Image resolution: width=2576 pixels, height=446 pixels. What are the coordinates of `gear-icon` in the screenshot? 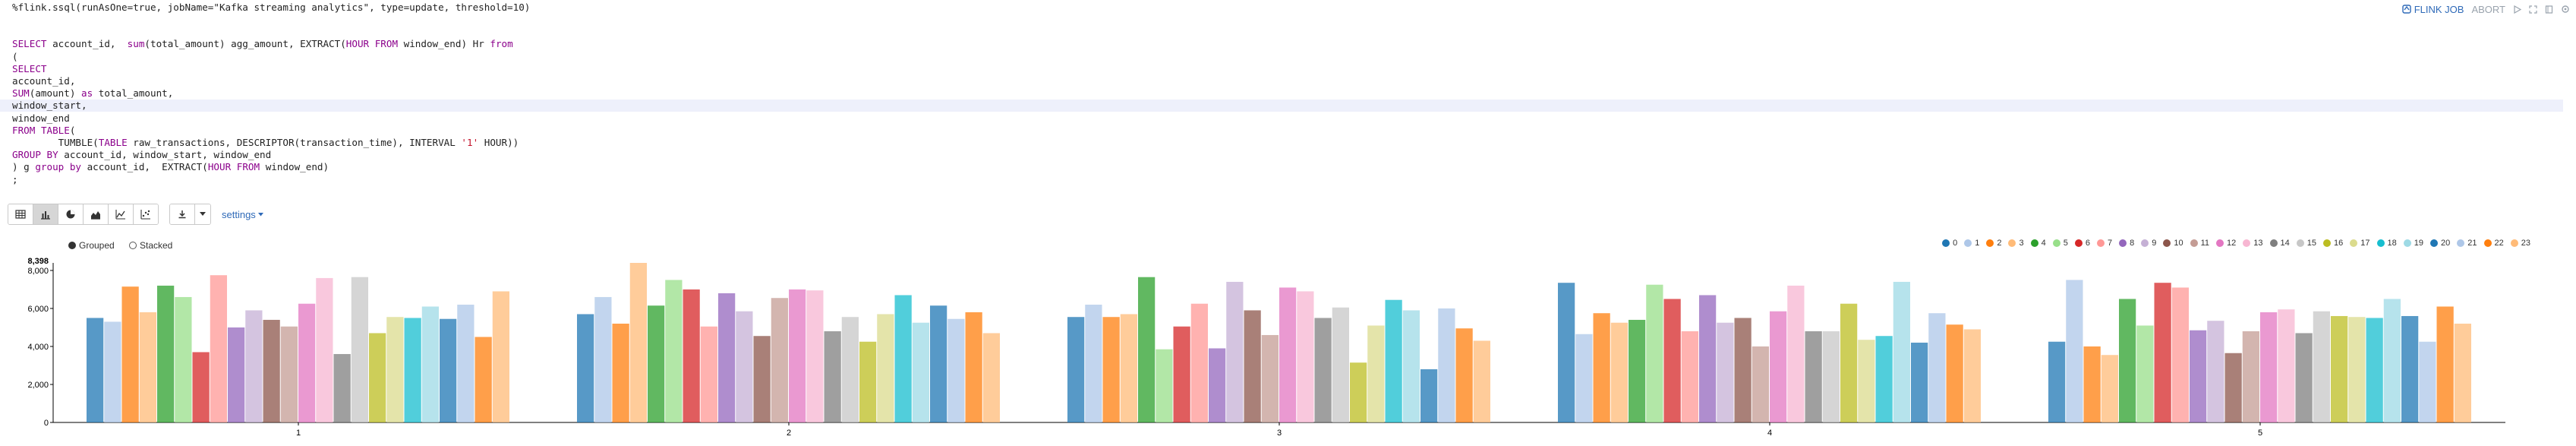 It's located at (2565, 9).